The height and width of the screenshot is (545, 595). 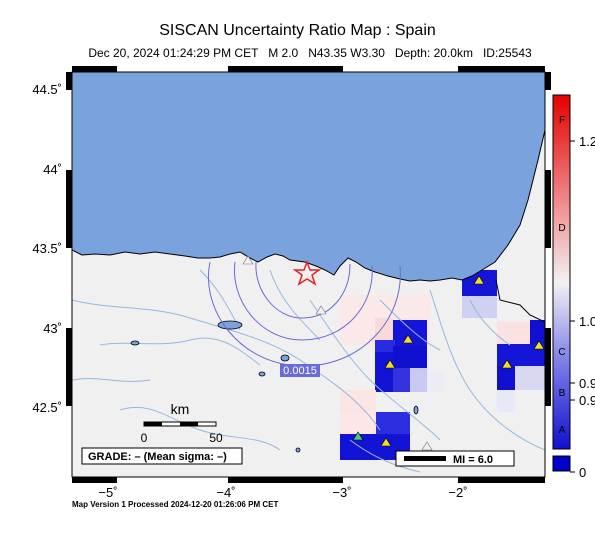 I want to click on colorbar: F D C B A 1.2 1.0 0.9 0.9 0, so click(x=573, y=287).